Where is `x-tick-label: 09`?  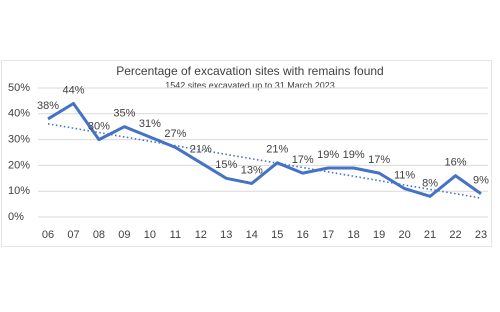 x-tick-label: 09 is located at coordinates (124, 235).